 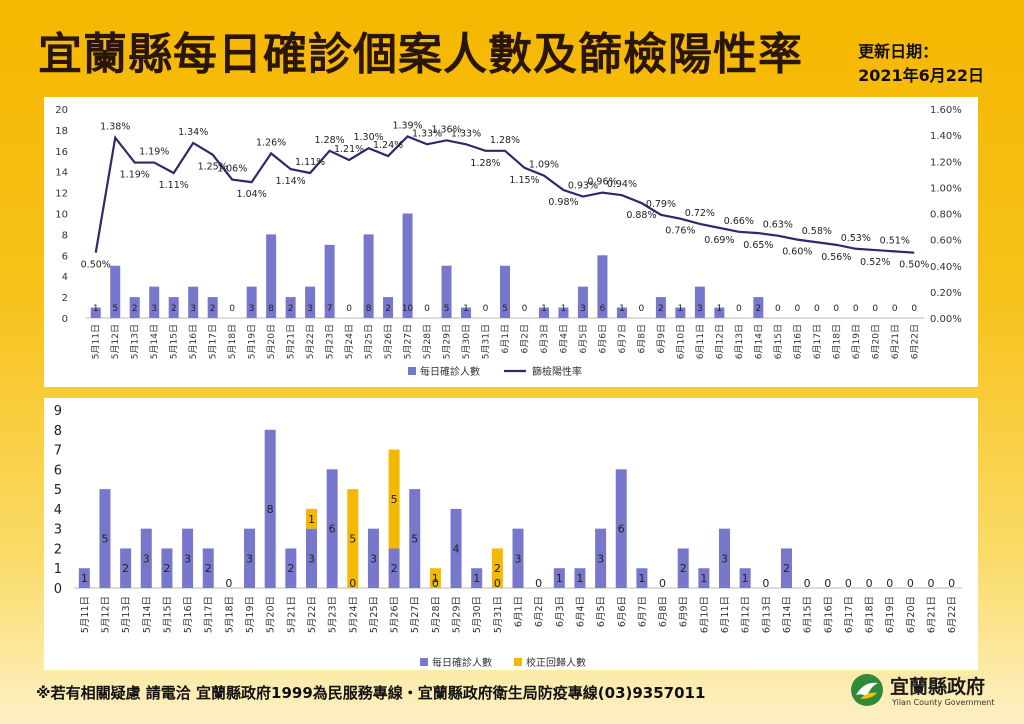 What do you see at coordinates (353, 614) in the screenshot?
I see `x-tick-label: 5月24日` at bounding box center [353, 614].